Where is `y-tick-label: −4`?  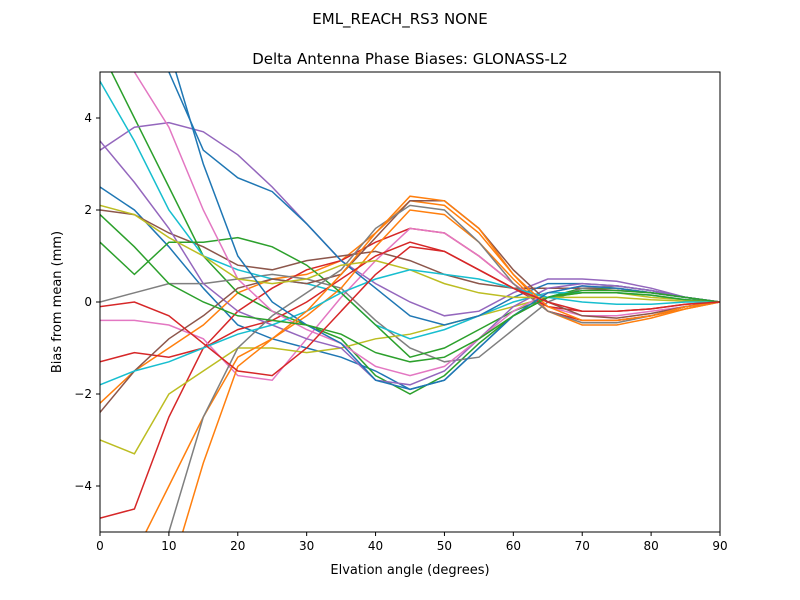 y-tick-label: −4 is located at coordinates (83, 486).